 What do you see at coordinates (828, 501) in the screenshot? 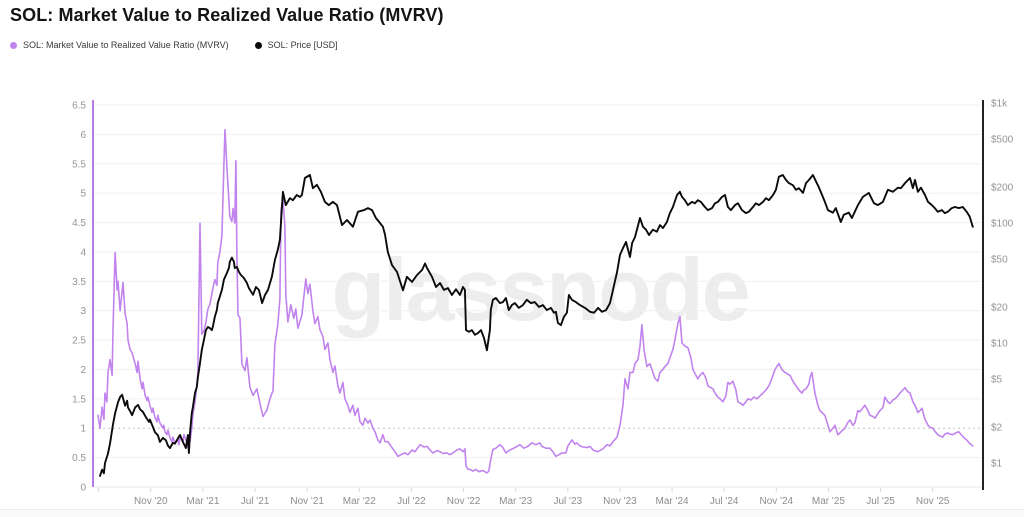
I see `x-tick-label: Mar '25` at bounding box center [828, 501].